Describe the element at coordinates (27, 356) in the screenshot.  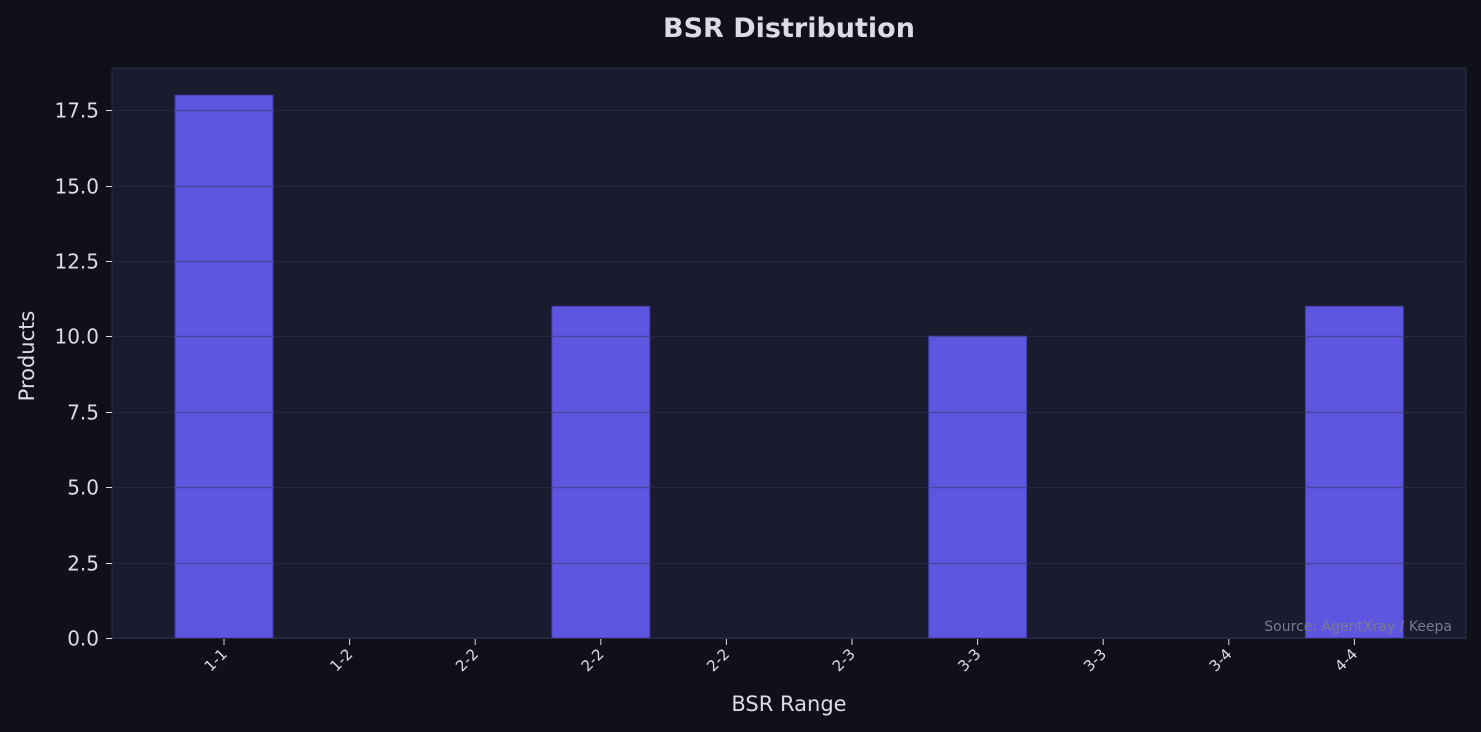
I see `y-axis-label: Products` at that location.